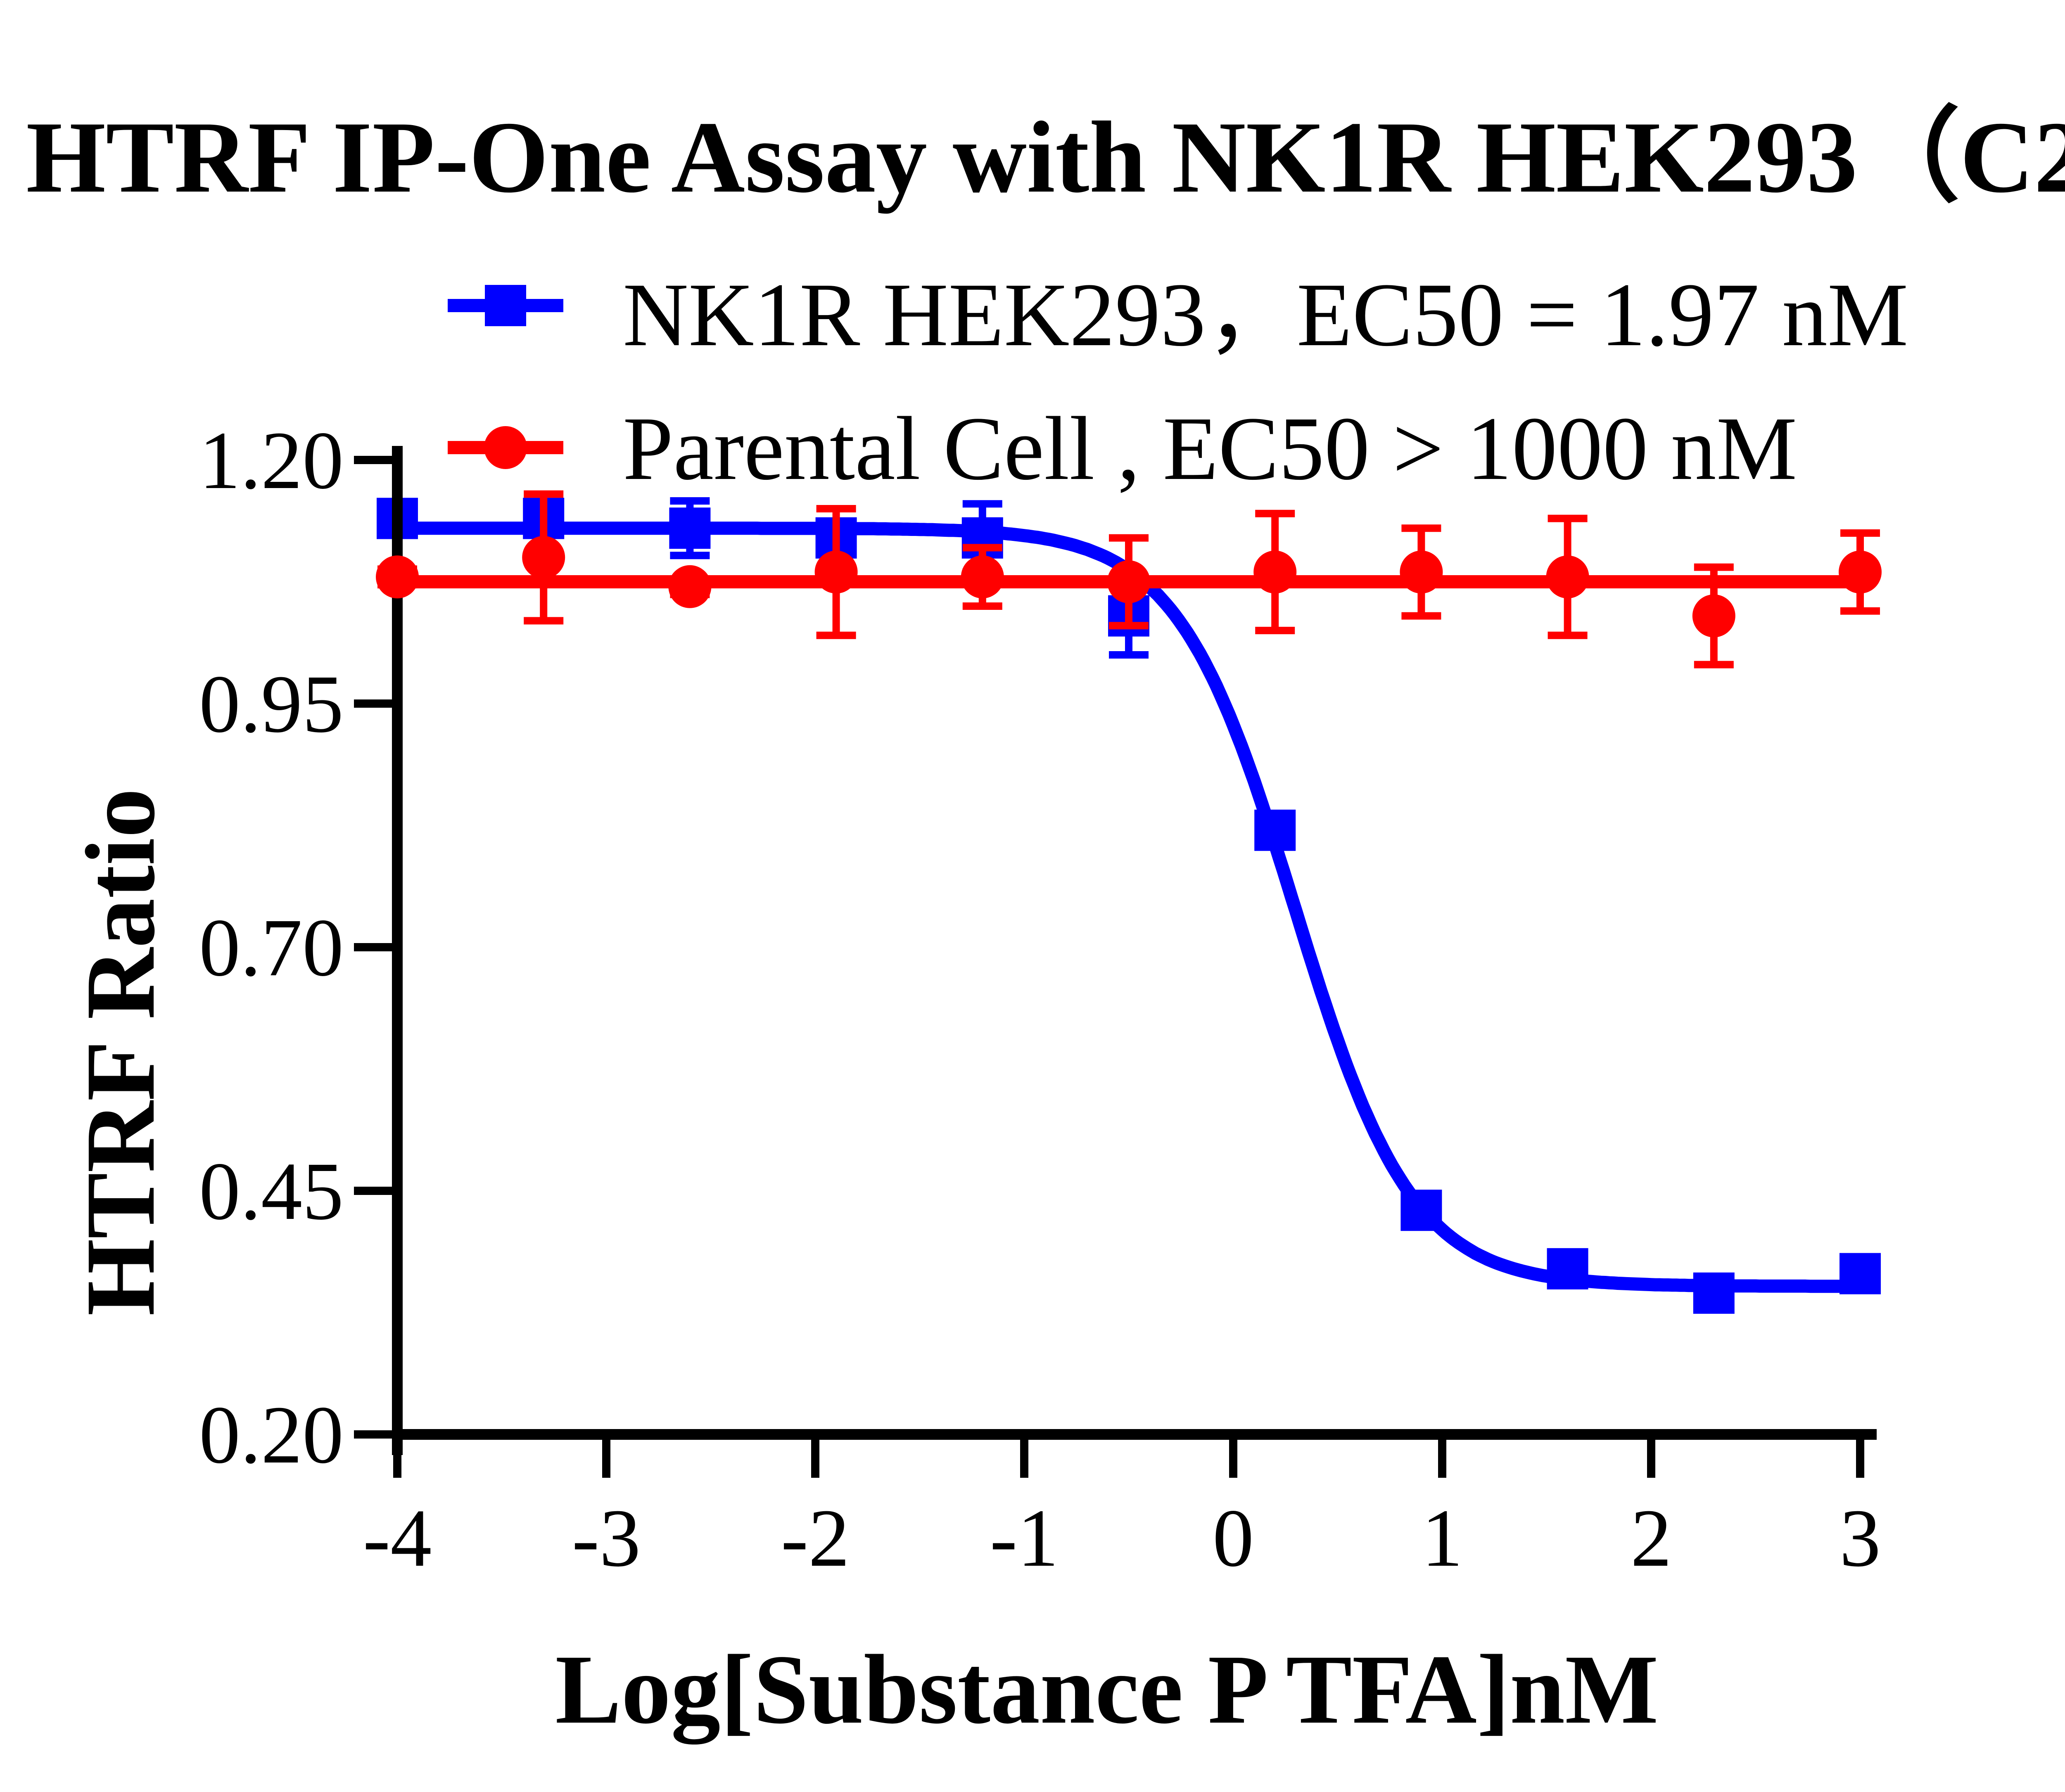 The image size is (2065, 1792). What do you see at coordinates (1106, 1689) in the screenshot?
I see `x-axis-title: Log[Substance P TFA]nM` at bounding box center [1106, 1689].